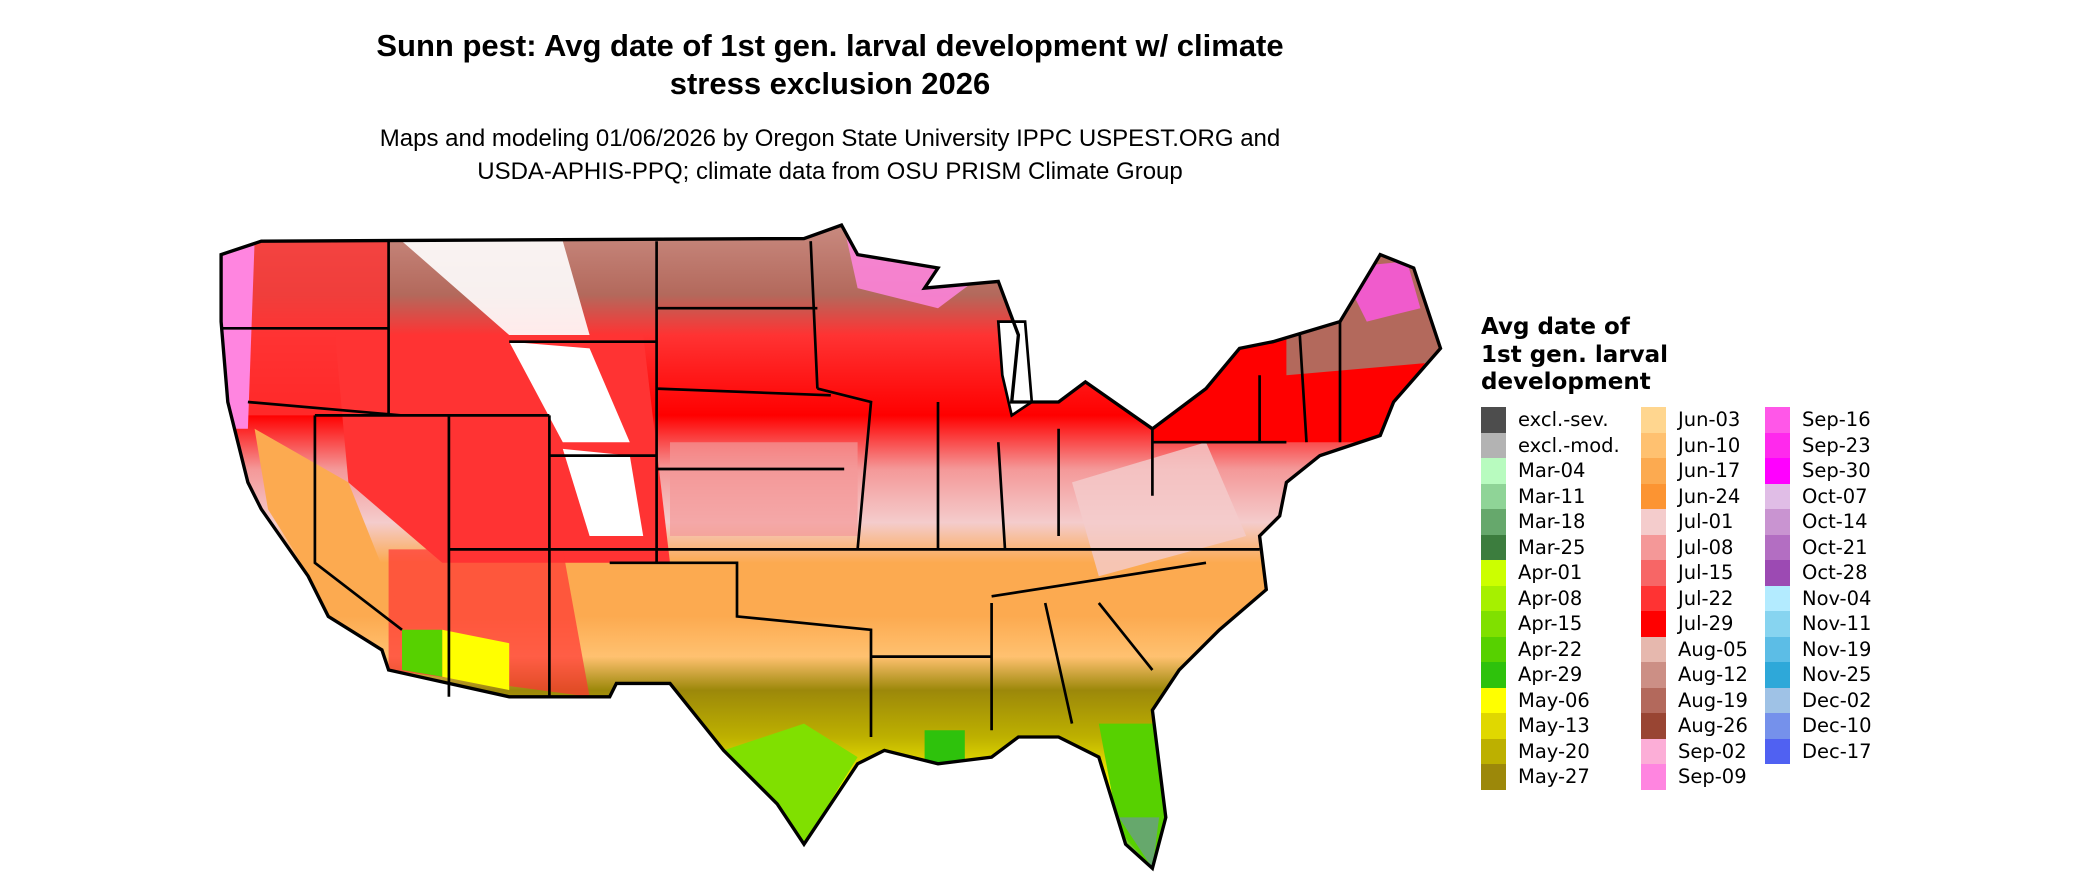 The width and height of the screenshot is (2100, 892). What do you see at coordinates (1690, 496) in the screenshot?
I see `legend-item: Jun-24` at bounding box center [1690, 496].